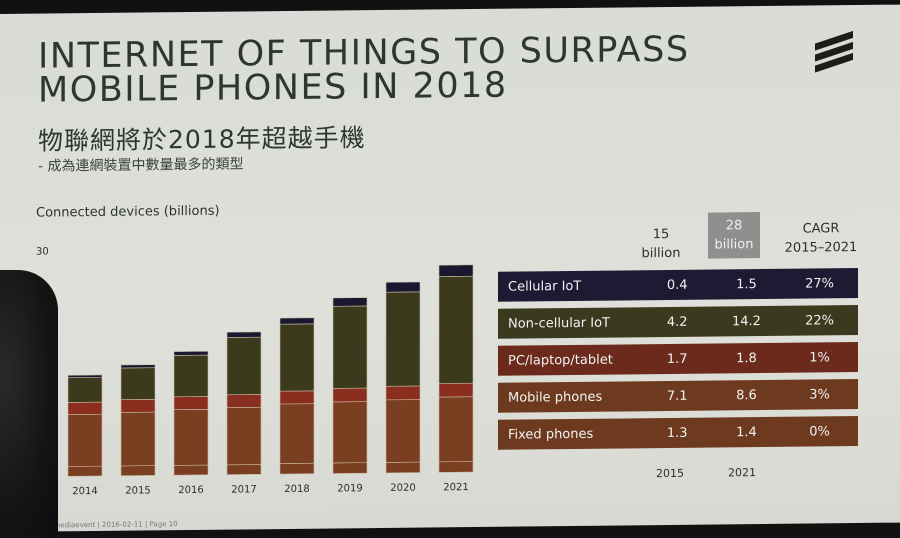 This screenshot has height=538, width=900. What do you see at coordinates (821, 238) in the screenshot?
I see `cagr-header: CAGR 2015–2021` at bounding box center [821, 238].